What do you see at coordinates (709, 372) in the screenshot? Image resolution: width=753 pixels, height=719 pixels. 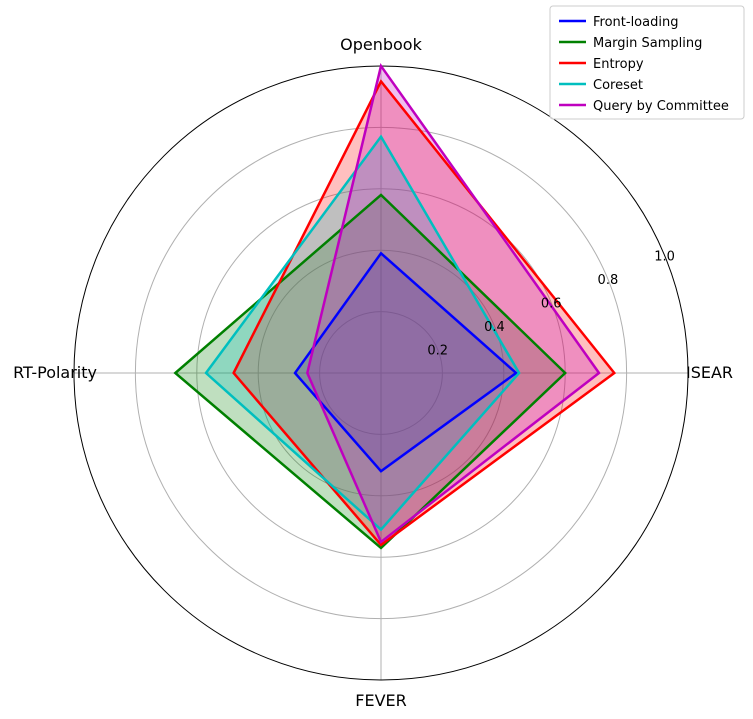 I see `axis-label-isear: ISEAR` at bounding box center [709, 372].